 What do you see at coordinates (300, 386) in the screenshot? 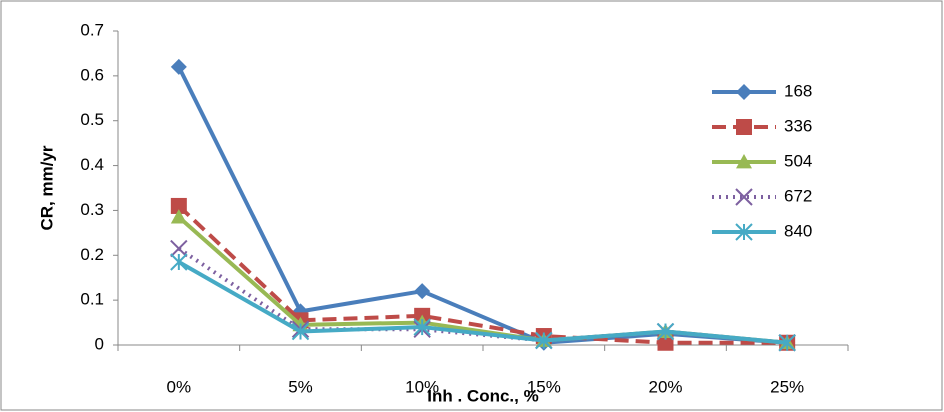
I see `x-tick-label: 5%` at bounding box center [300, 386].